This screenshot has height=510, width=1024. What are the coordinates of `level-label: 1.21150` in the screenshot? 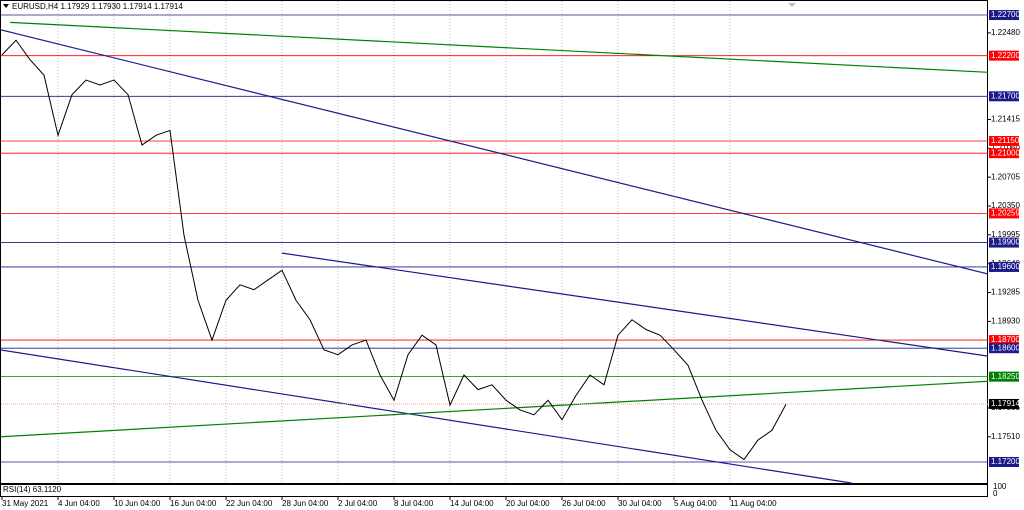 It's located at (1005, 140).